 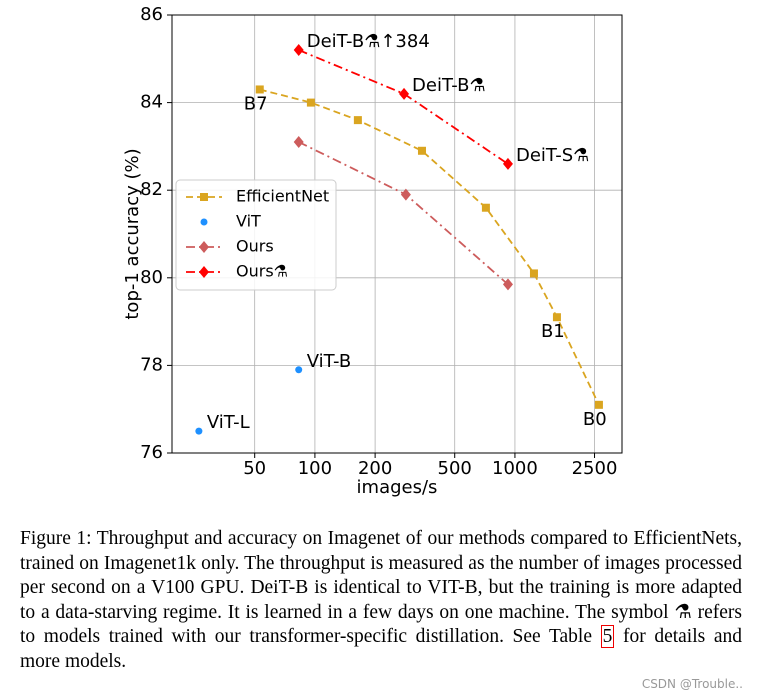 I want to click on y-tick-label: 76, so click(x=151, y=452).